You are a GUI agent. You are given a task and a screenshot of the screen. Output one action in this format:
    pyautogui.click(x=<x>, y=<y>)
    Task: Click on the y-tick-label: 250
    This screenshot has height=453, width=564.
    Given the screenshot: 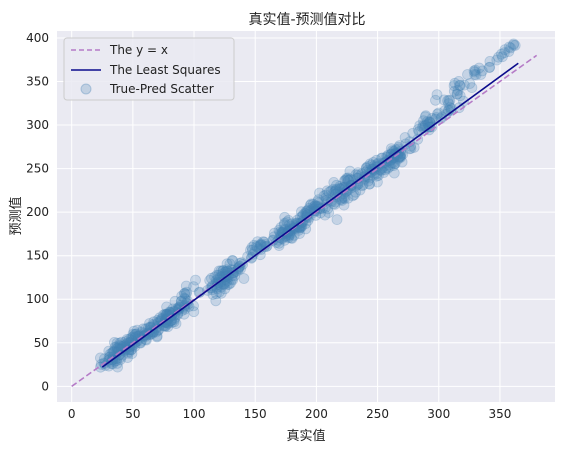 What is the action you would take?
    pyautogui.click(x=37, y=169)
    